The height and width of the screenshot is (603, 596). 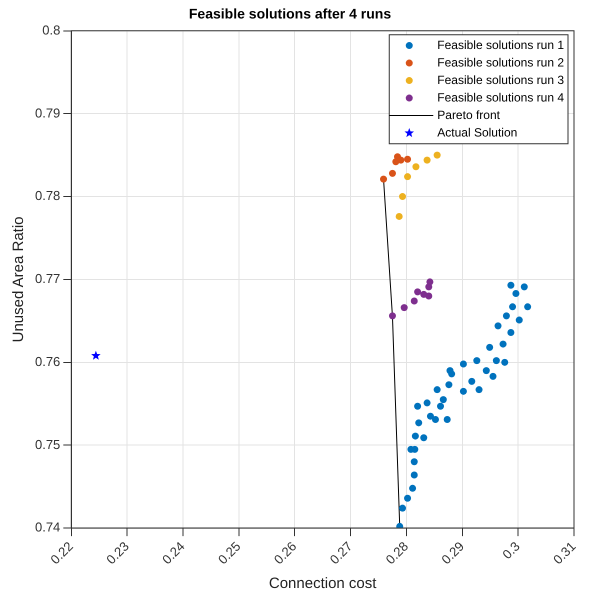 What do you see at coordinates (511, 550) in the screenshot?
I see `x-tick-label: 0.3` at bounding box center [511, 550].